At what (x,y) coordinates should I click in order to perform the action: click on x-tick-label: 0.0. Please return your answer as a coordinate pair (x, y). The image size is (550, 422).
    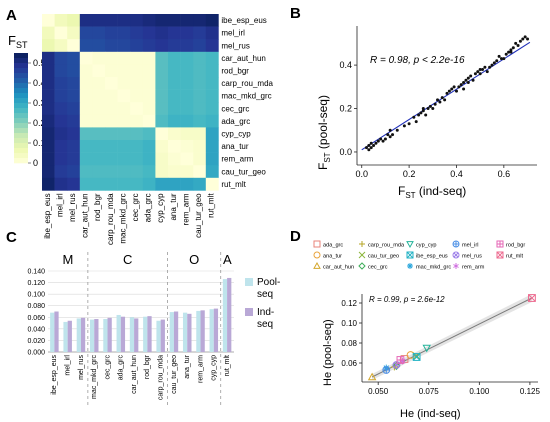
    Looking at the image, I should click on (361, 174).